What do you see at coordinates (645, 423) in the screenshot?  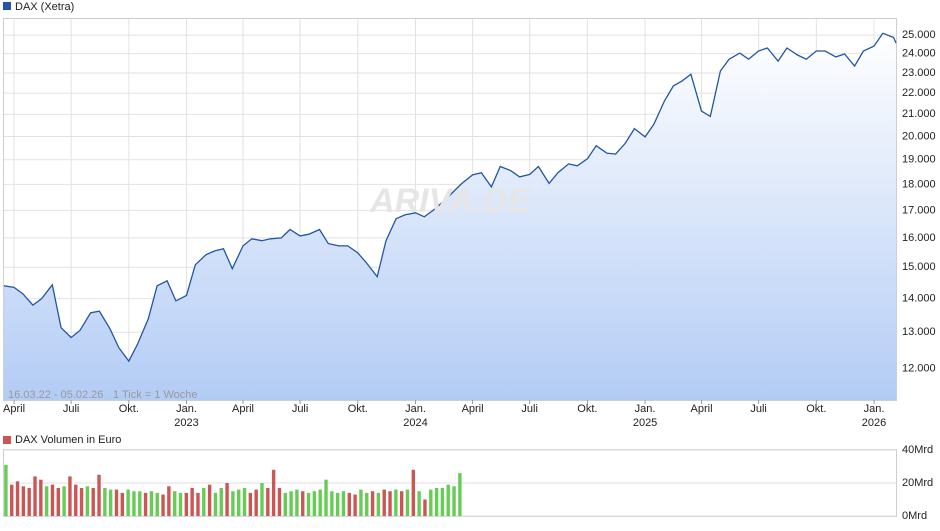 I see `x-year-label: 2025` at bounding box center [645, 423].